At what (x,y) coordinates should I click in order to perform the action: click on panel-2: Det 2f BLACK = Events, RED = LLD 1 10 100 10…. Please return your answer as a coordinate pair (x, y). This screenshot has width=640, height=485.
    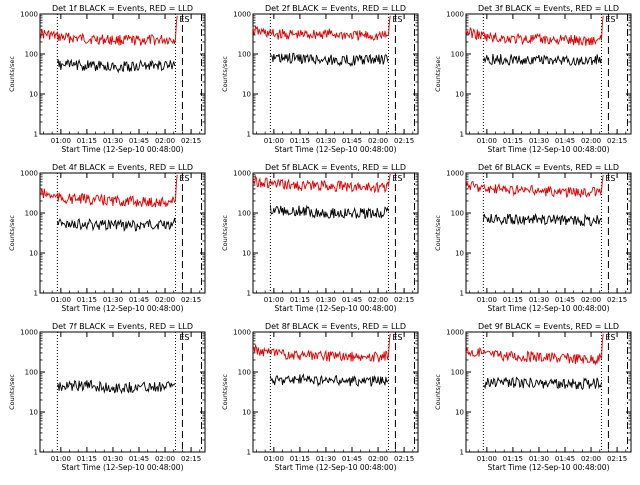
    Looking at the image, I should click on (320, 79).